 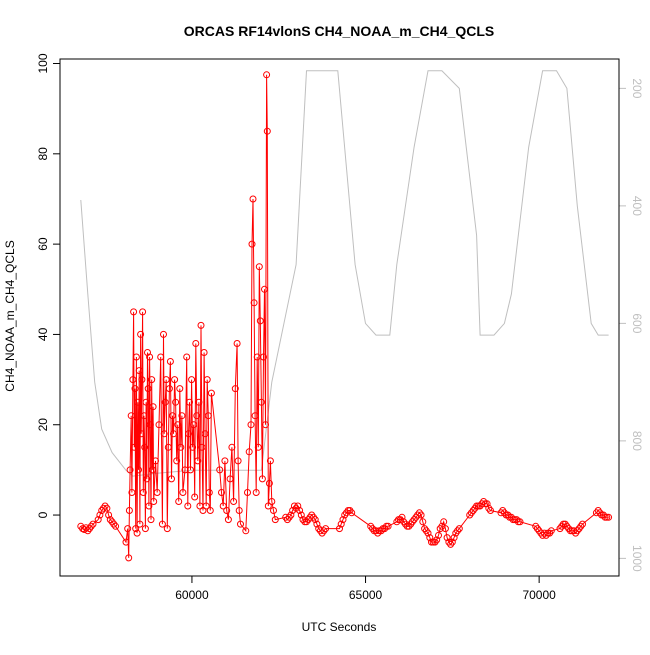 I want to click on chart-title: ORCAS RF14vlonS CH4_NOAA_m_CH4_QCLS, so click(x=339, y=31).